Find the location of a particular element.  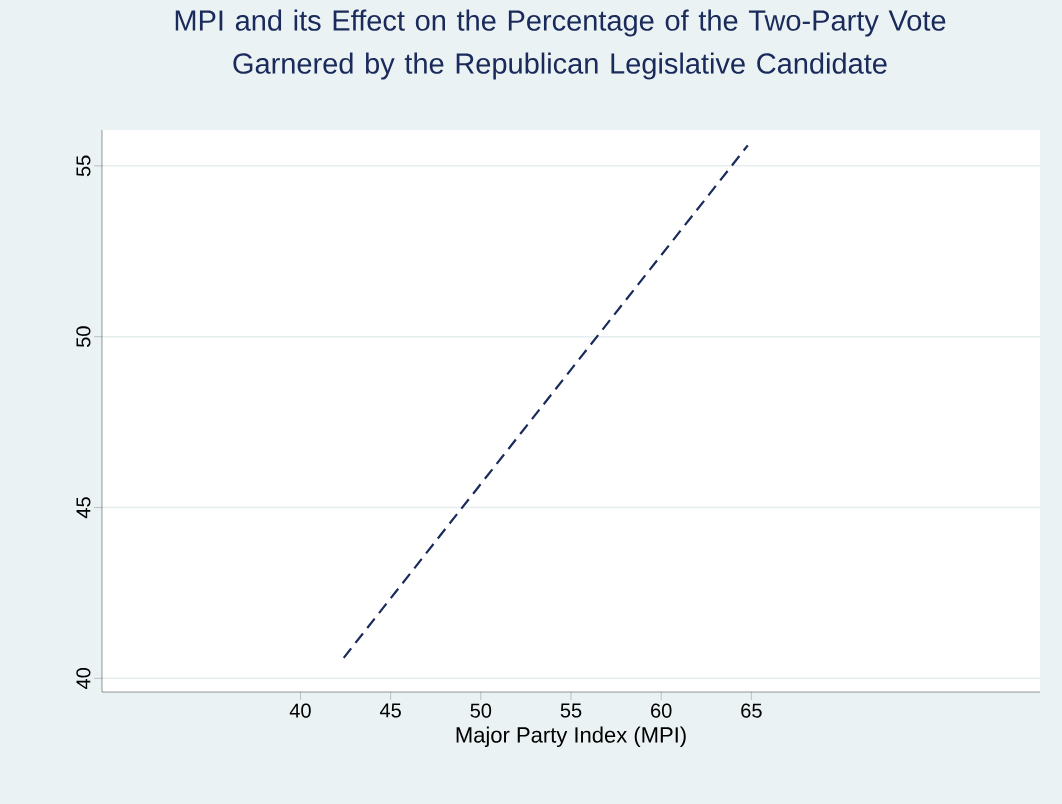

x-tick-label: 65 is located at coordinates (751, 710).